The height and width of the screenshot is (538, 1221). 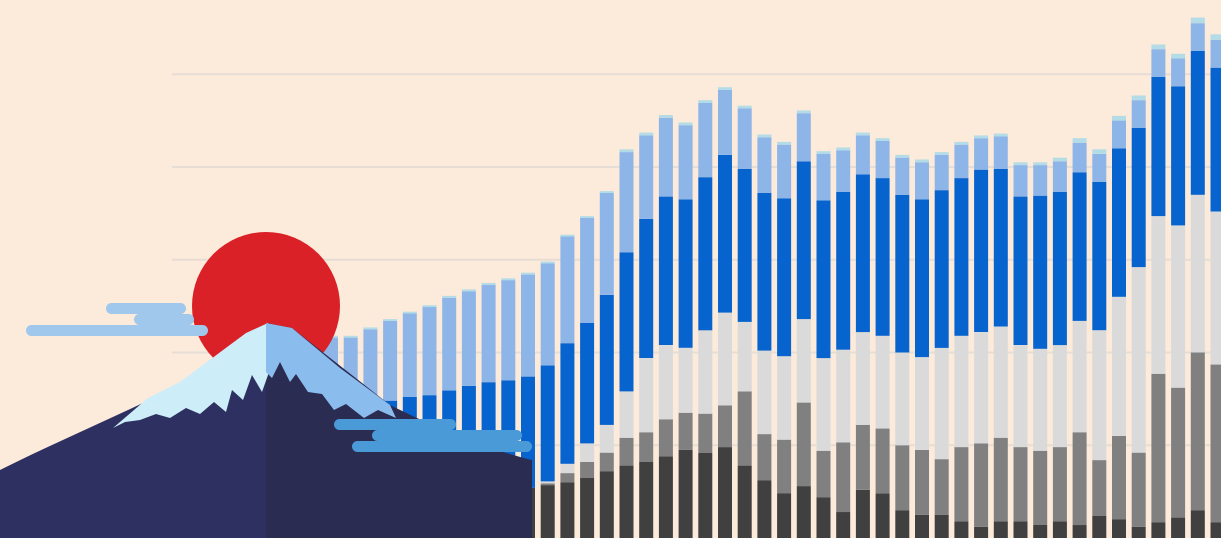 What do you see at coordinates (117, 319) in the screenshot?
I see `cloud-left` at bounding box center [117, 319].